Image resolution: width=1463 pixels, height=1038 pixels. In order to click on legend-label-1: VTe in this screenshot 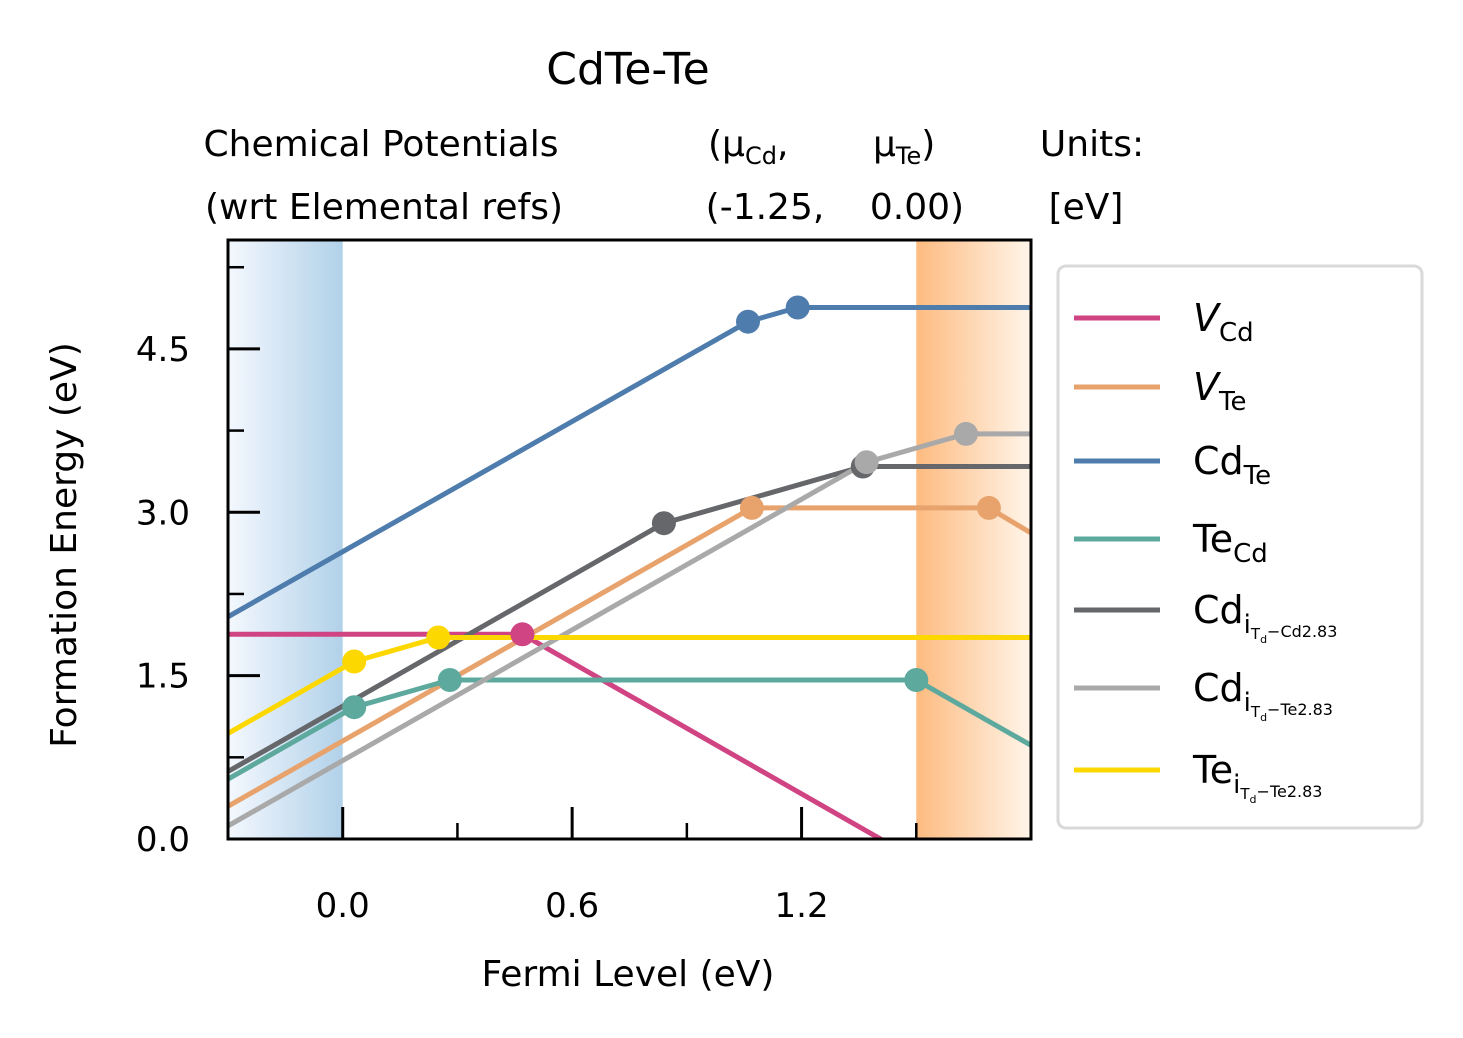, I will do `click(1219, 391)`.